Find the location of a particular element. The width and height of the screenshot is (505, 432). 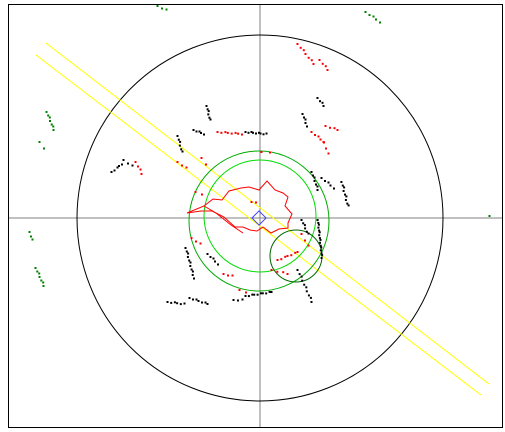

green-circle-outer is located at coordinates (259, 221).